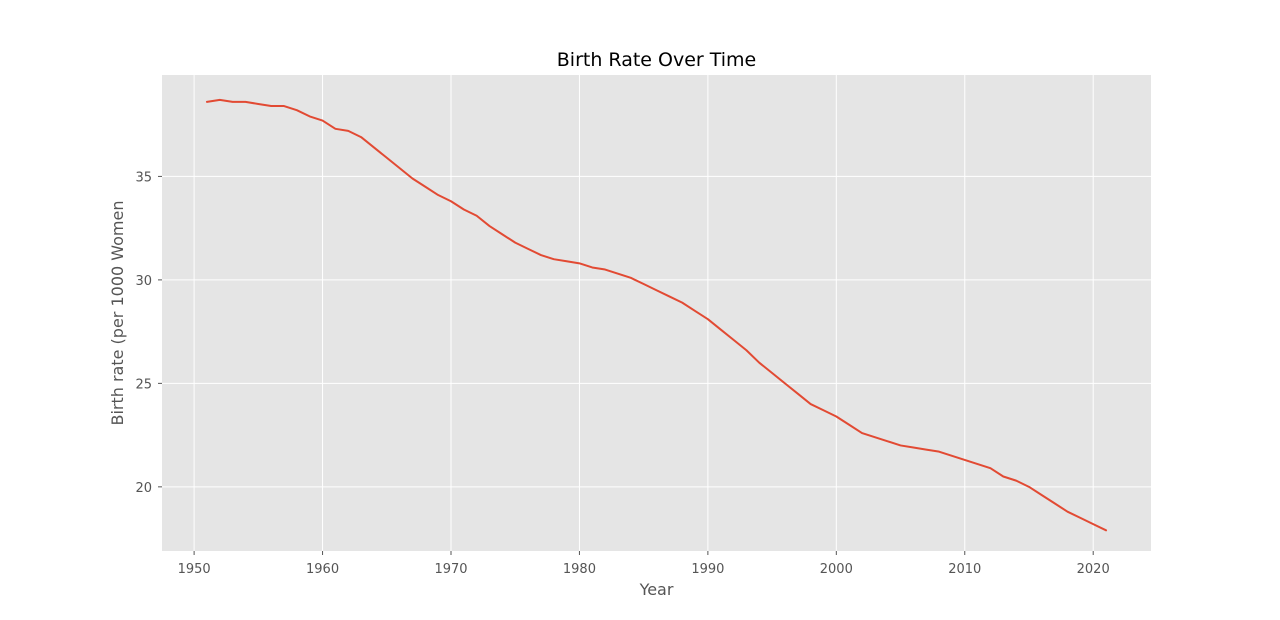 Image resolution: width=1280 pixels, height=620 pixels. What do you see at coordinates (143, 384) in the screenshot?
I see `y-tick-label: 25` at bounding box center [143, 384].